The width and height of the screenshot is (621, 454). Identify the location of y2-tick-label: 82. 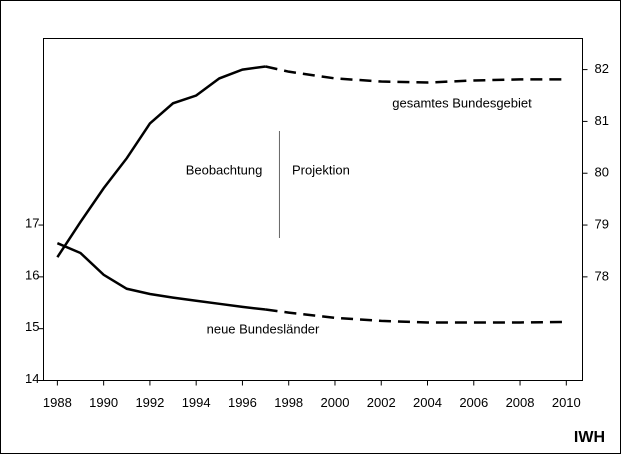
(602, 68).